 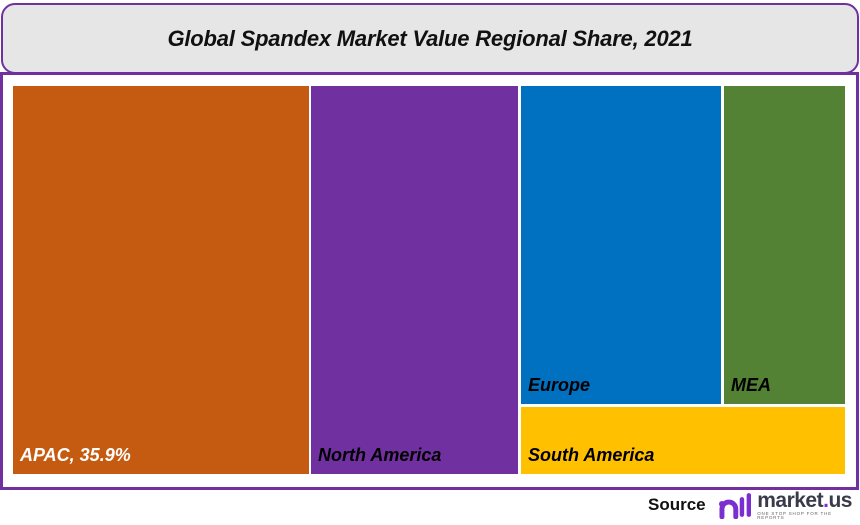 I want to click on market-us-logo: market.us ONE STOP SHOP FOR THE REPORTS, so click(x=808, y=505).